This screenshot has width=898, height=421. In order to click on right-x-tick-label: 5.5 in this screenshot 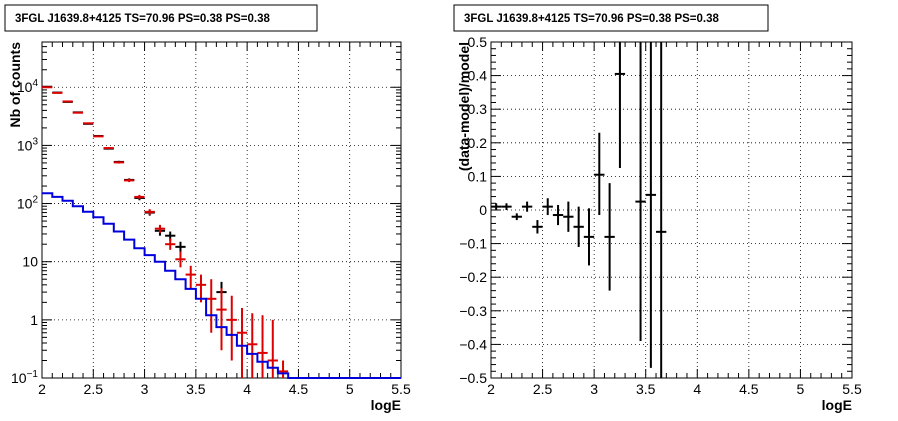, I will do `click(852, 389)`.